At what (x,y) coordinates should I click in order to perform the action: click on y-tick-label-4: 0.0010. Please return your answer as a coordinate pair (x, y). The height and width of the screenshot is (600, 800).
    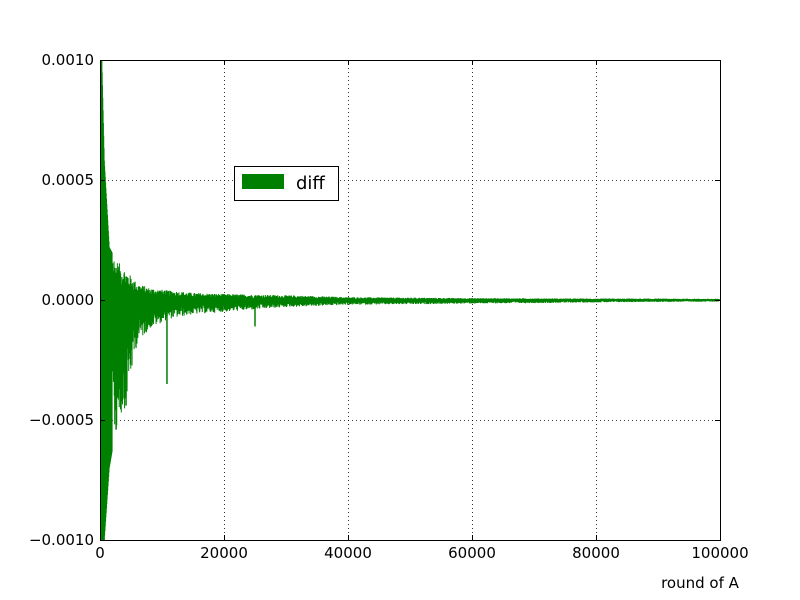
    Looking at the image, I should click on (68, 60).